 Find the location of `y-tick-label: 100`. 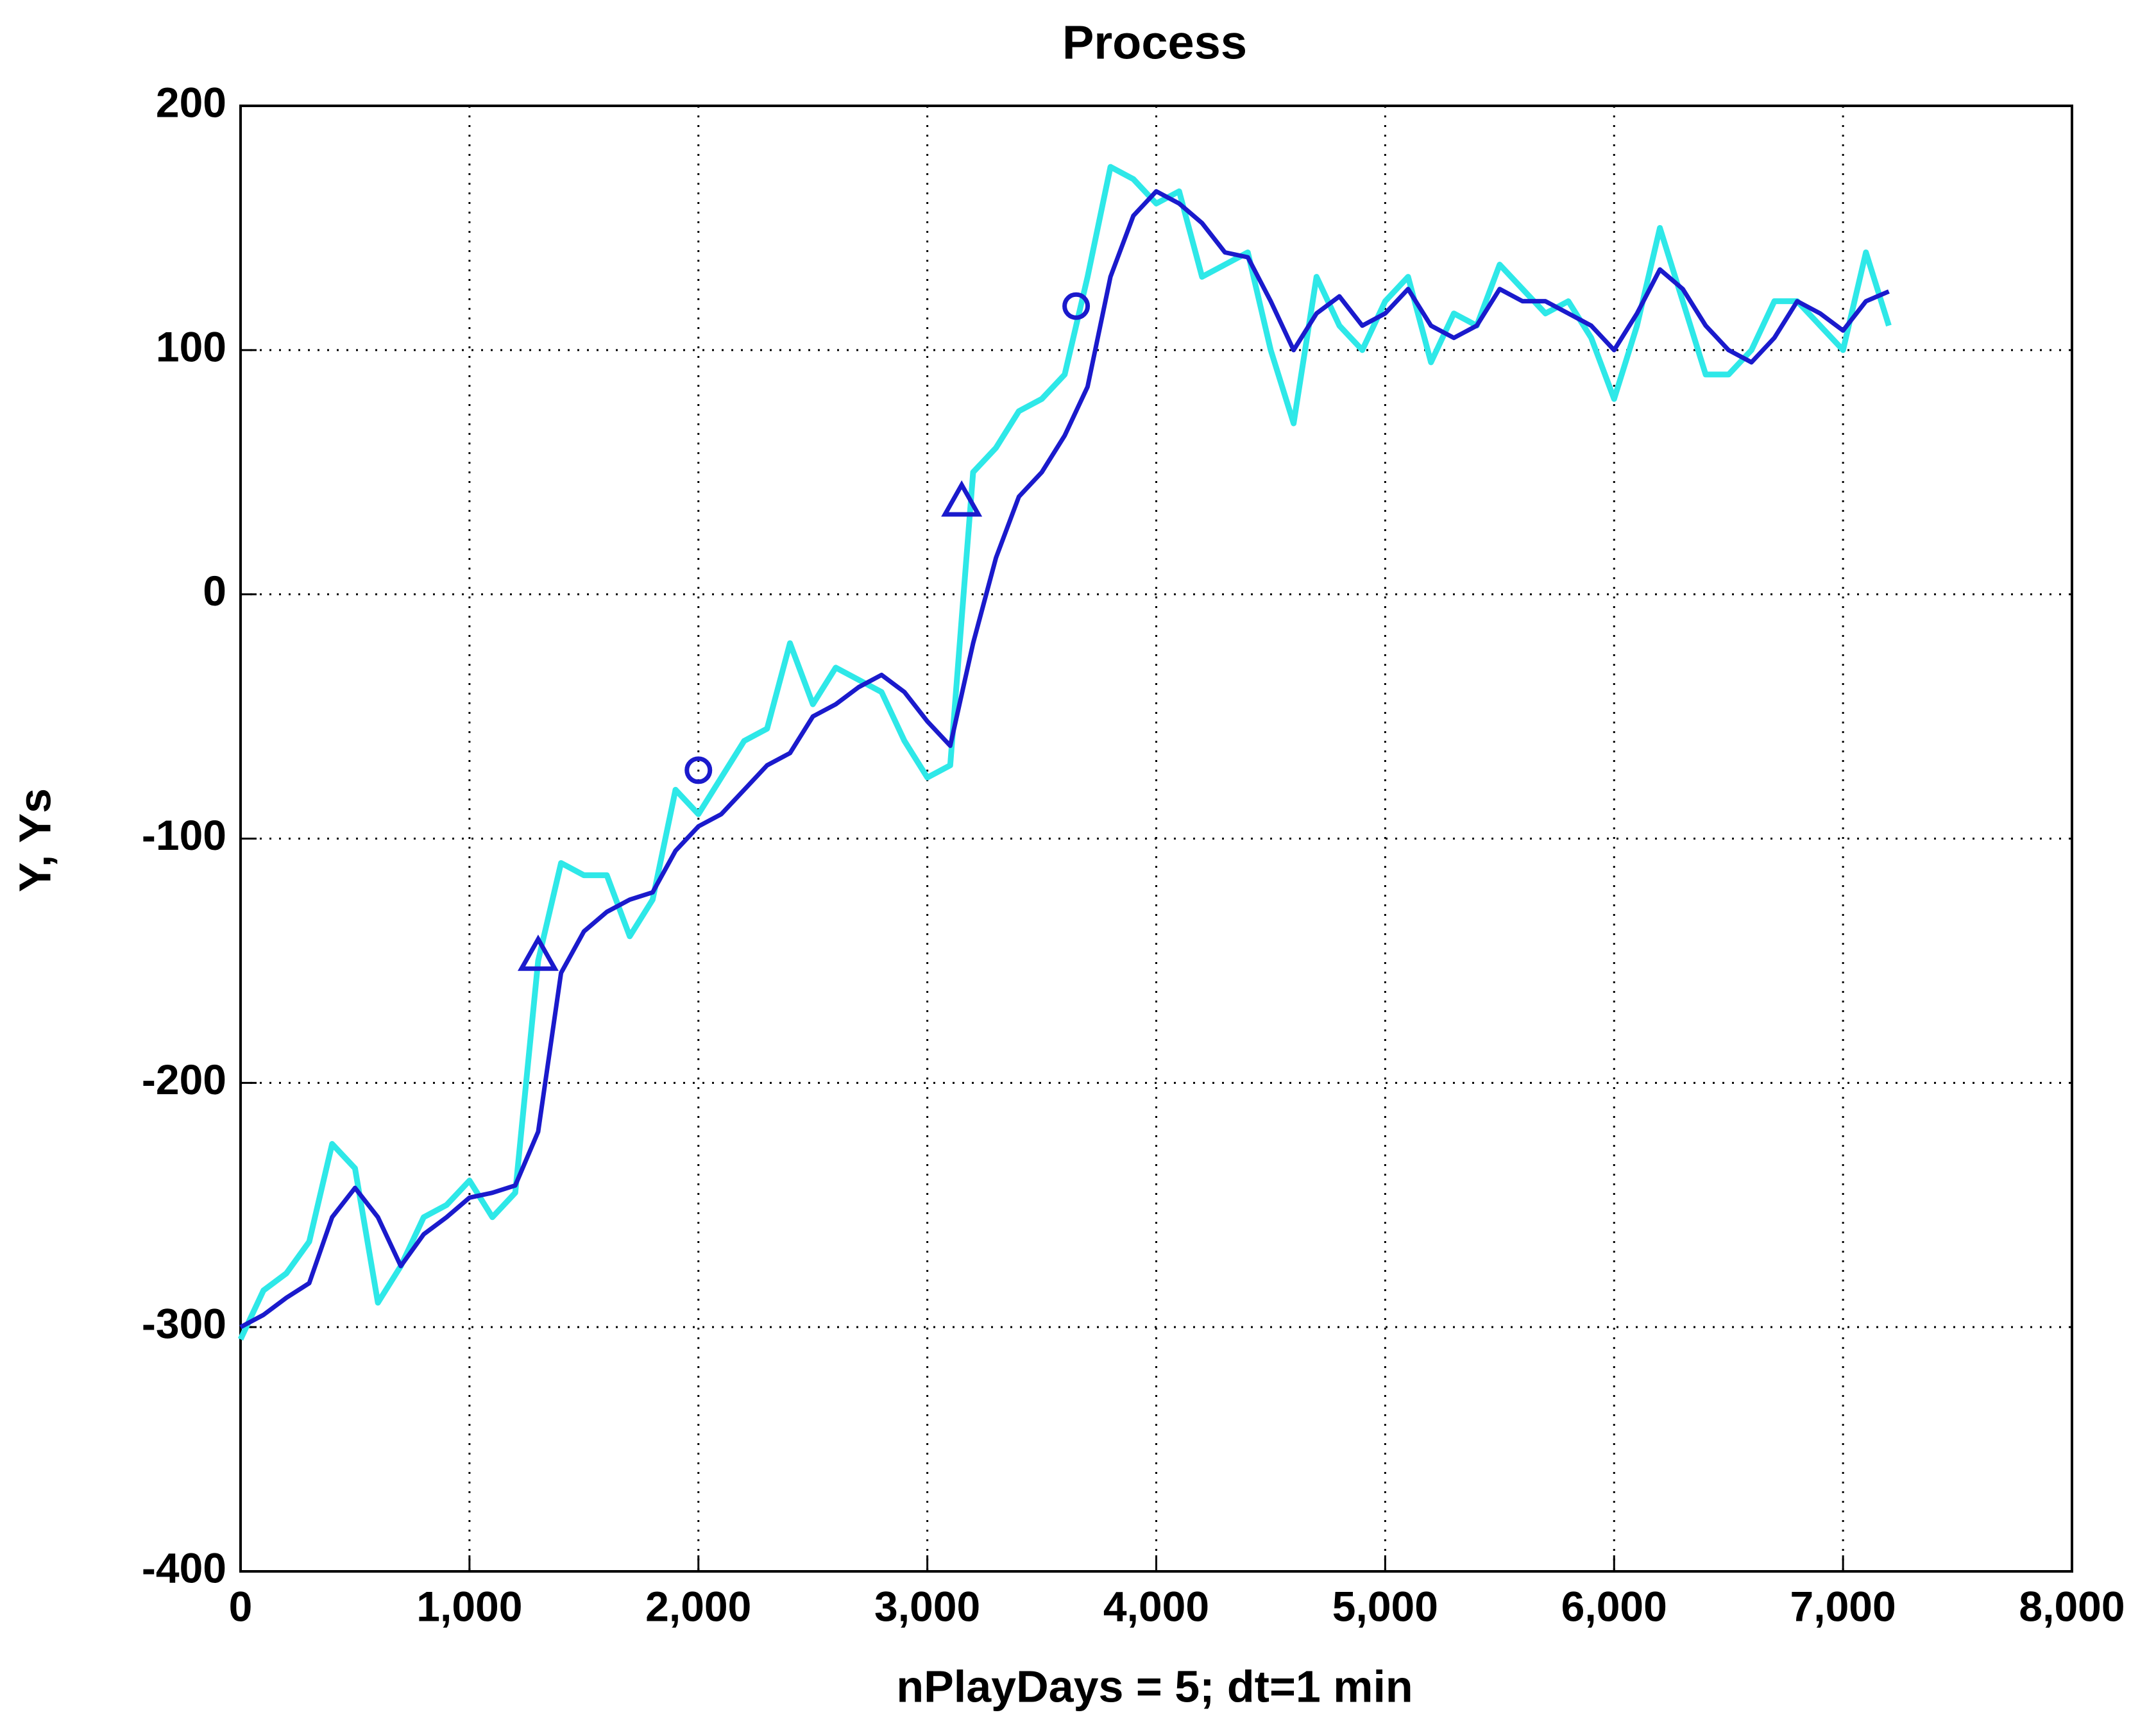

y-tick-label: 100 is located at coordinates (191, 346).